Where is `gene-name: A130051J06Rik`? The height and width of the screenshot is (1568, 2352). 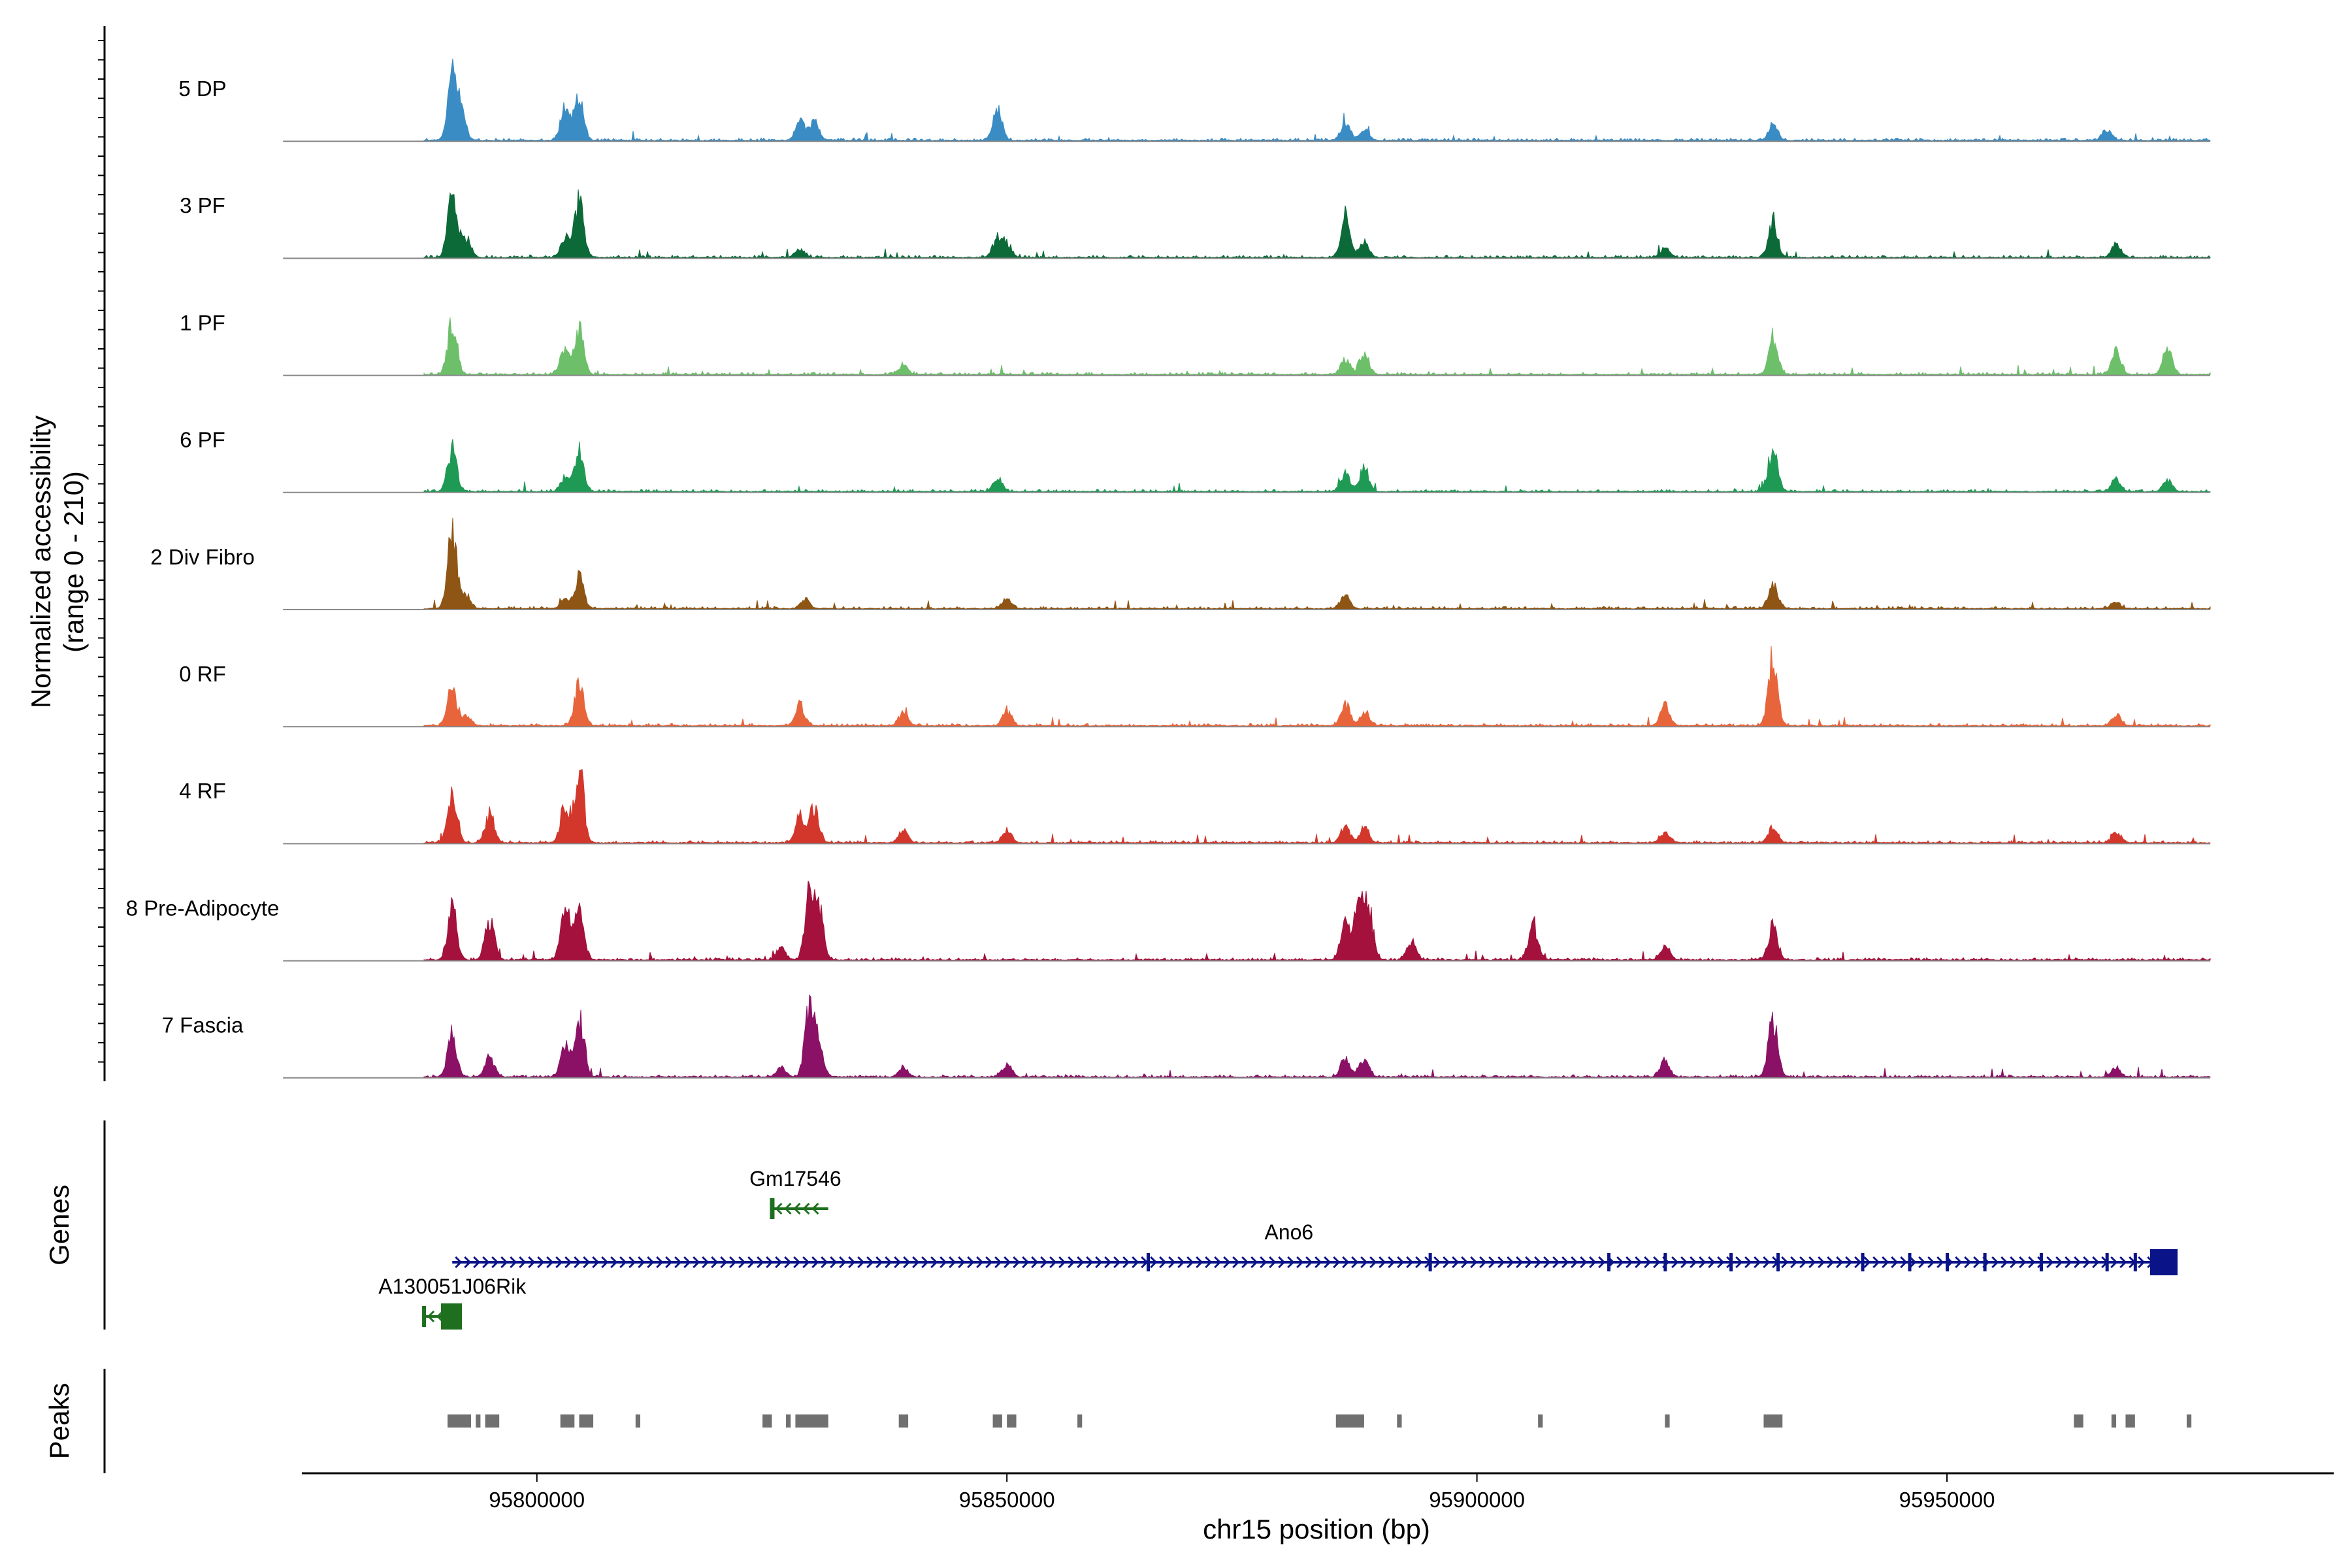
gene-name: A130051J06Rik is located at coordinates (452, 1286).